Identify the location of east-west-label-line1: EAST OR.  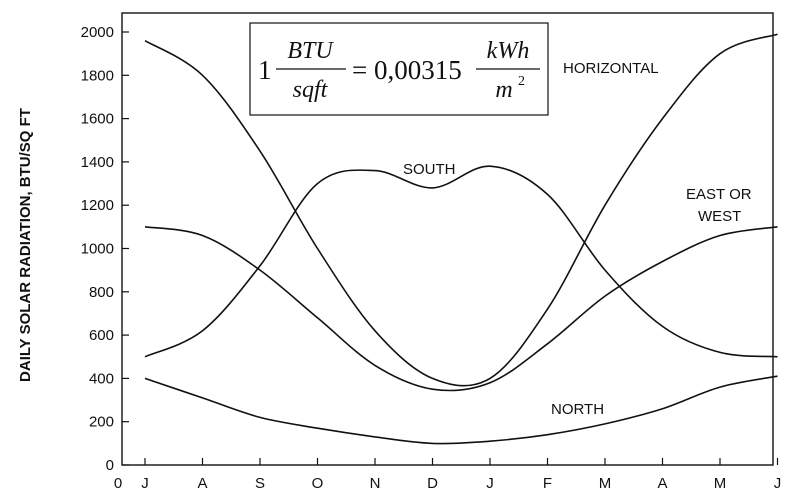
(719, 194).